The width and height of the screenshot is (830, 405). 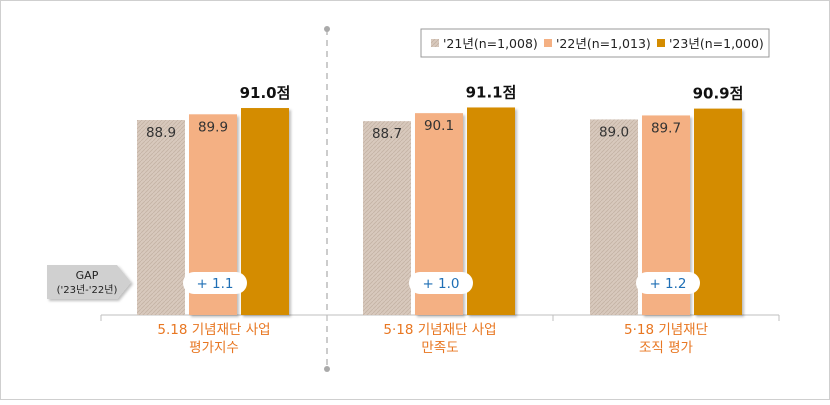 I want to click on divider-end-top, so click(x=327, y=29).